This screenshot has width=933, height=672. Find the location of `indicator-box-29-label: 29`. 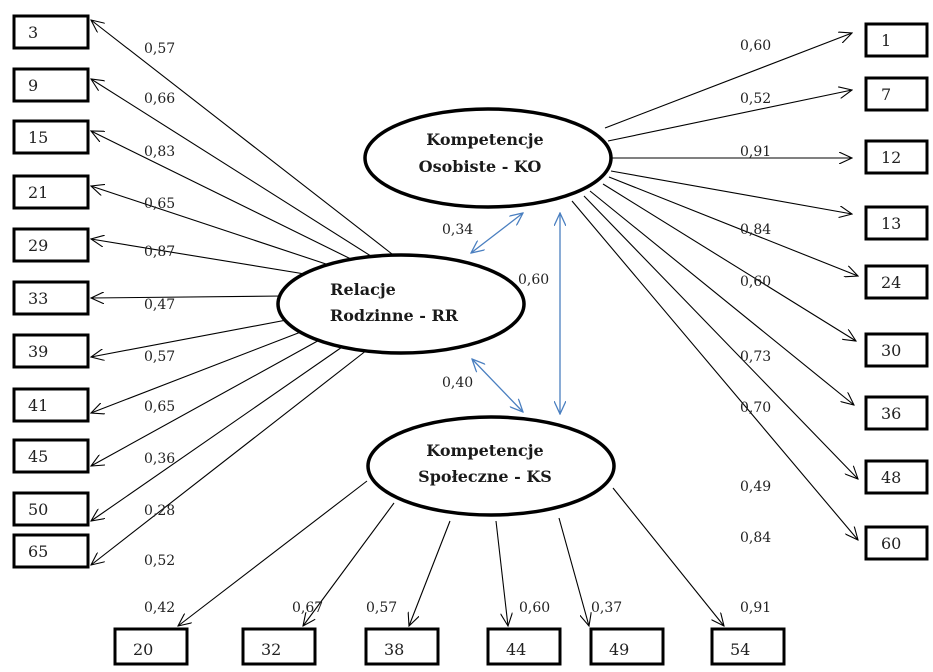

indicator-box-29-label: 29 is located at coordinates (38, 245).